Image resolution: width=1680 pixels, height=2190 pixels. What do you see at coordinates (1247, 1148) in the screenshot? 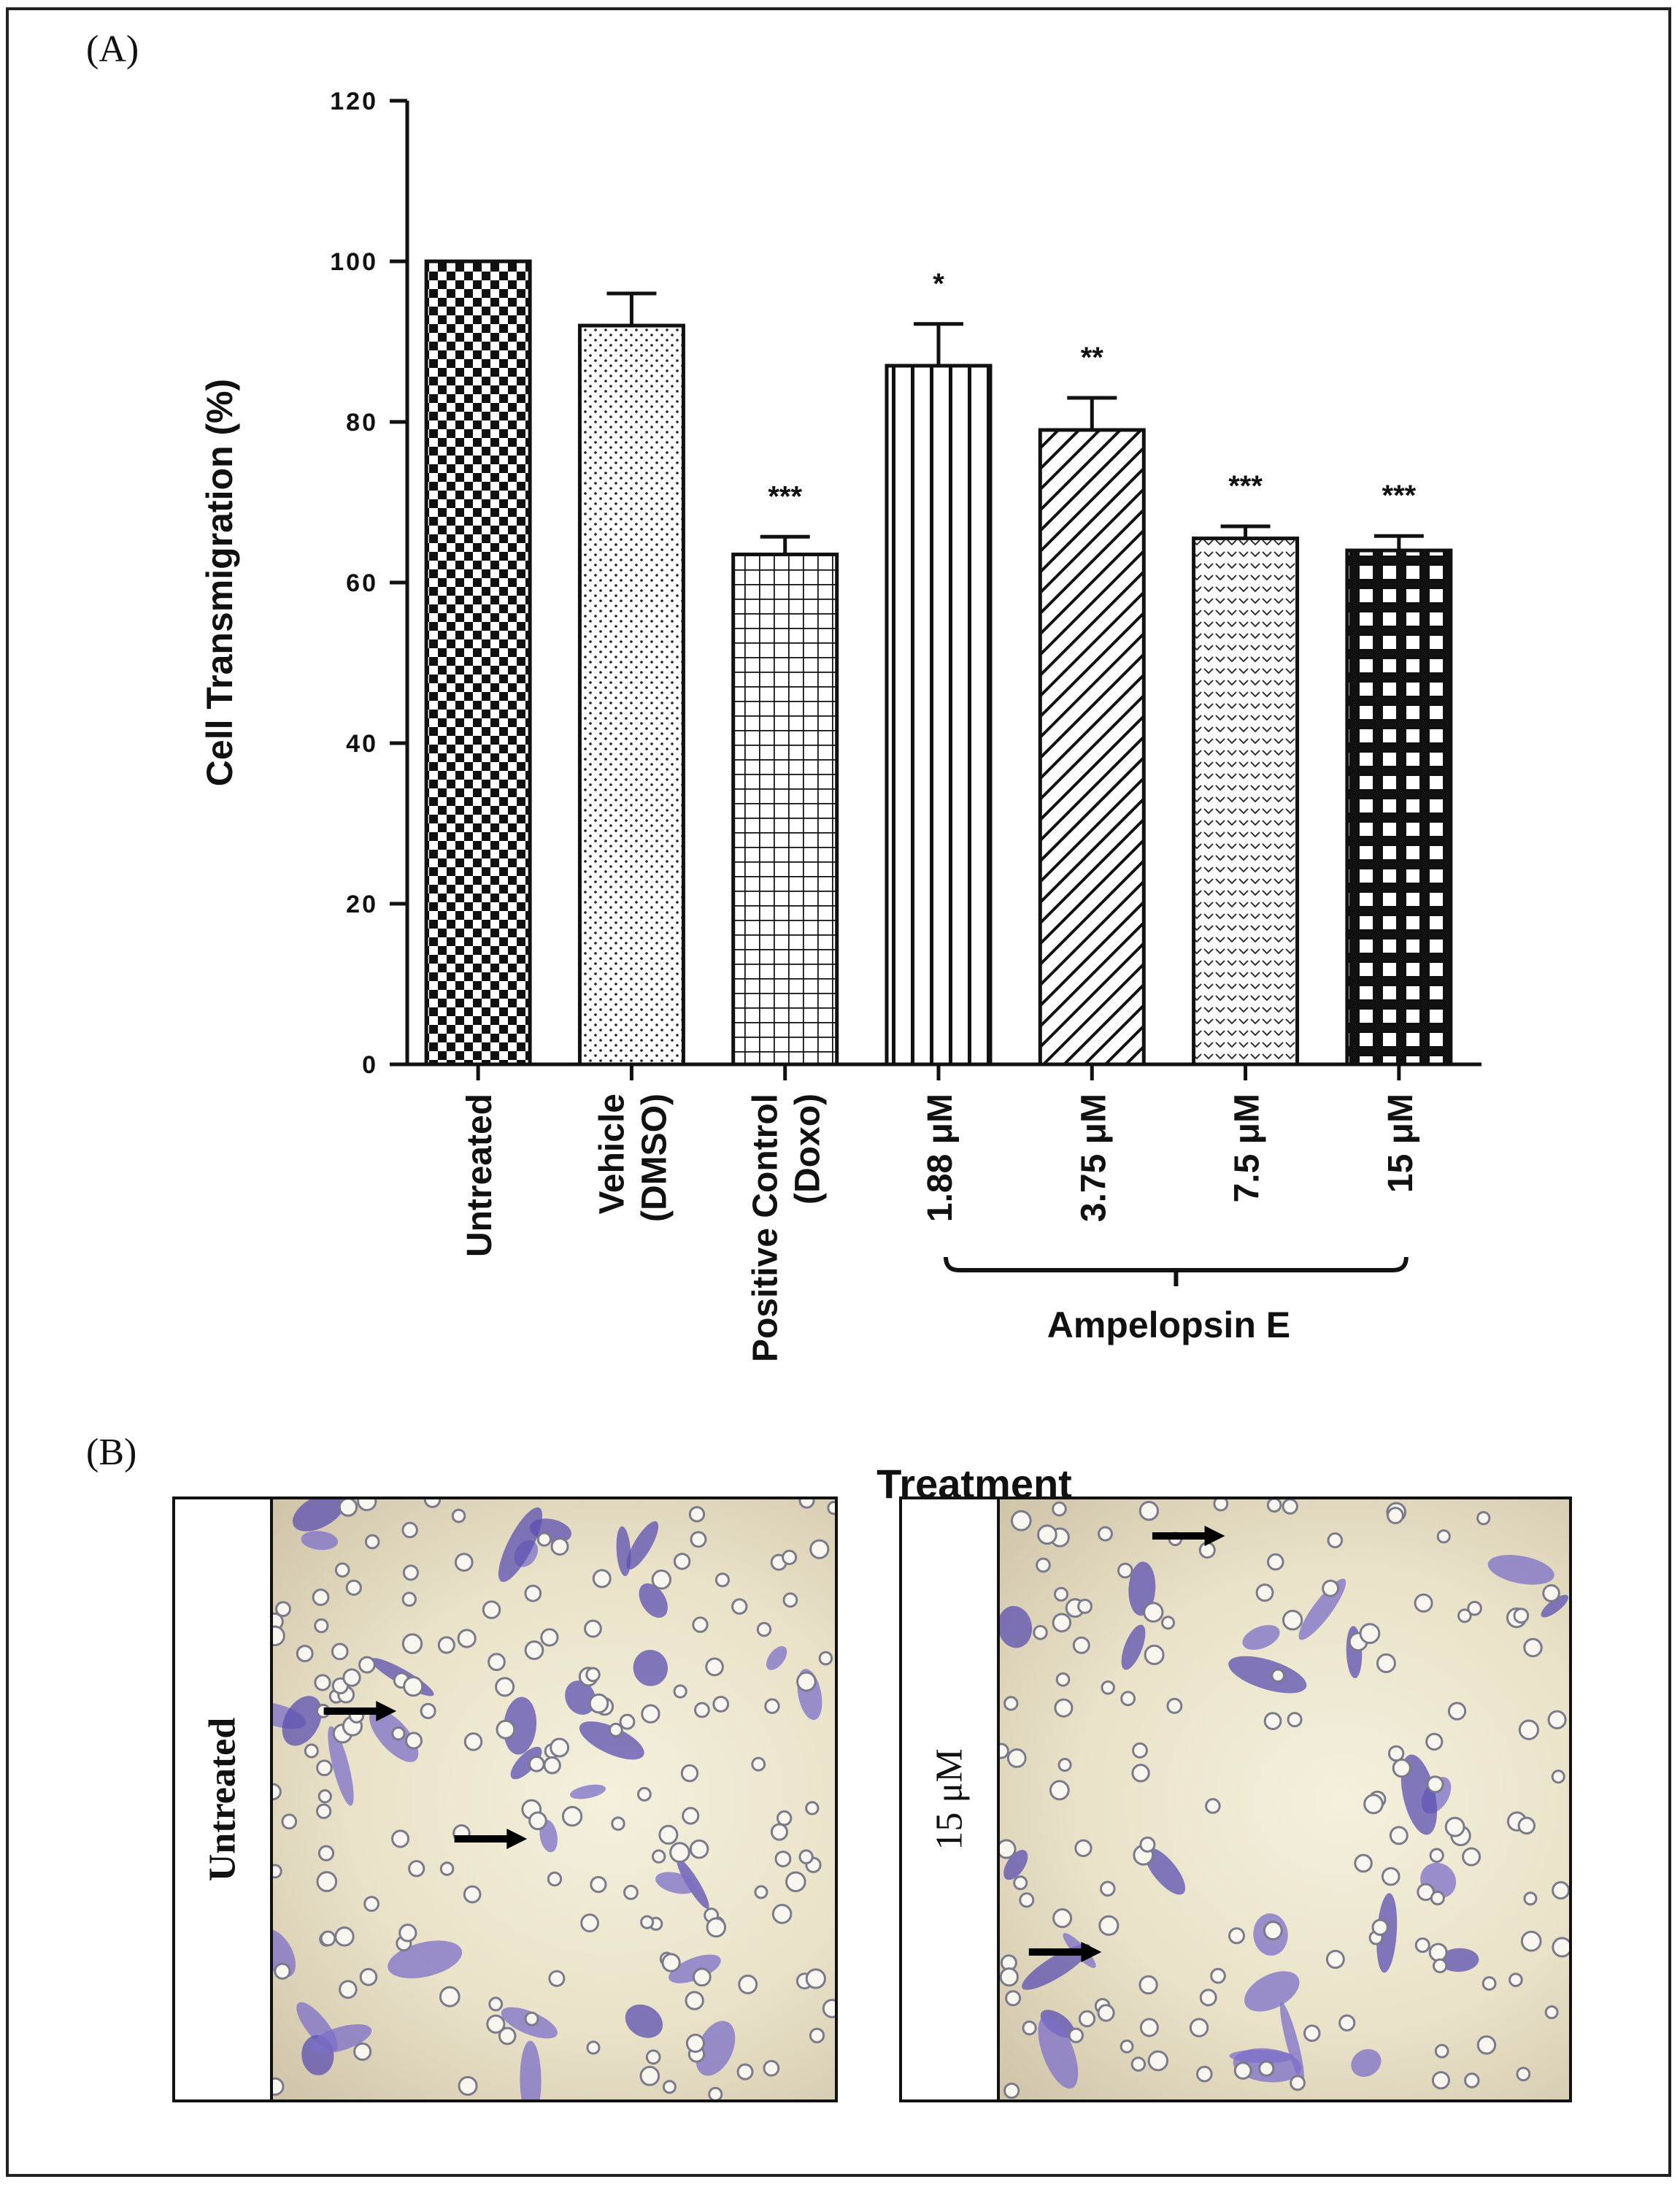
I see `x-tick-label: 7.5 μM` at bounding box center [1247, 1148].